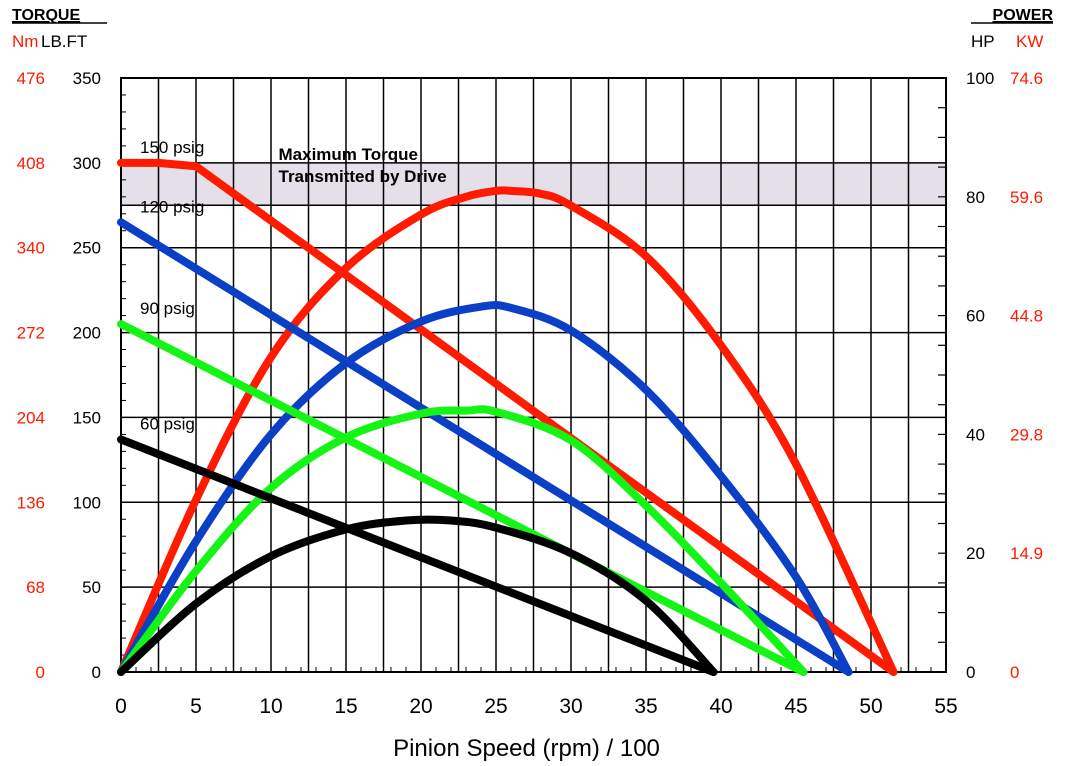 This screenshot has height=766, width=1072. Describe the element at coordinates (526, 748) in the screenshot. I see `x-axis-label: Pinion Speed (rpm) / 100` at that location.